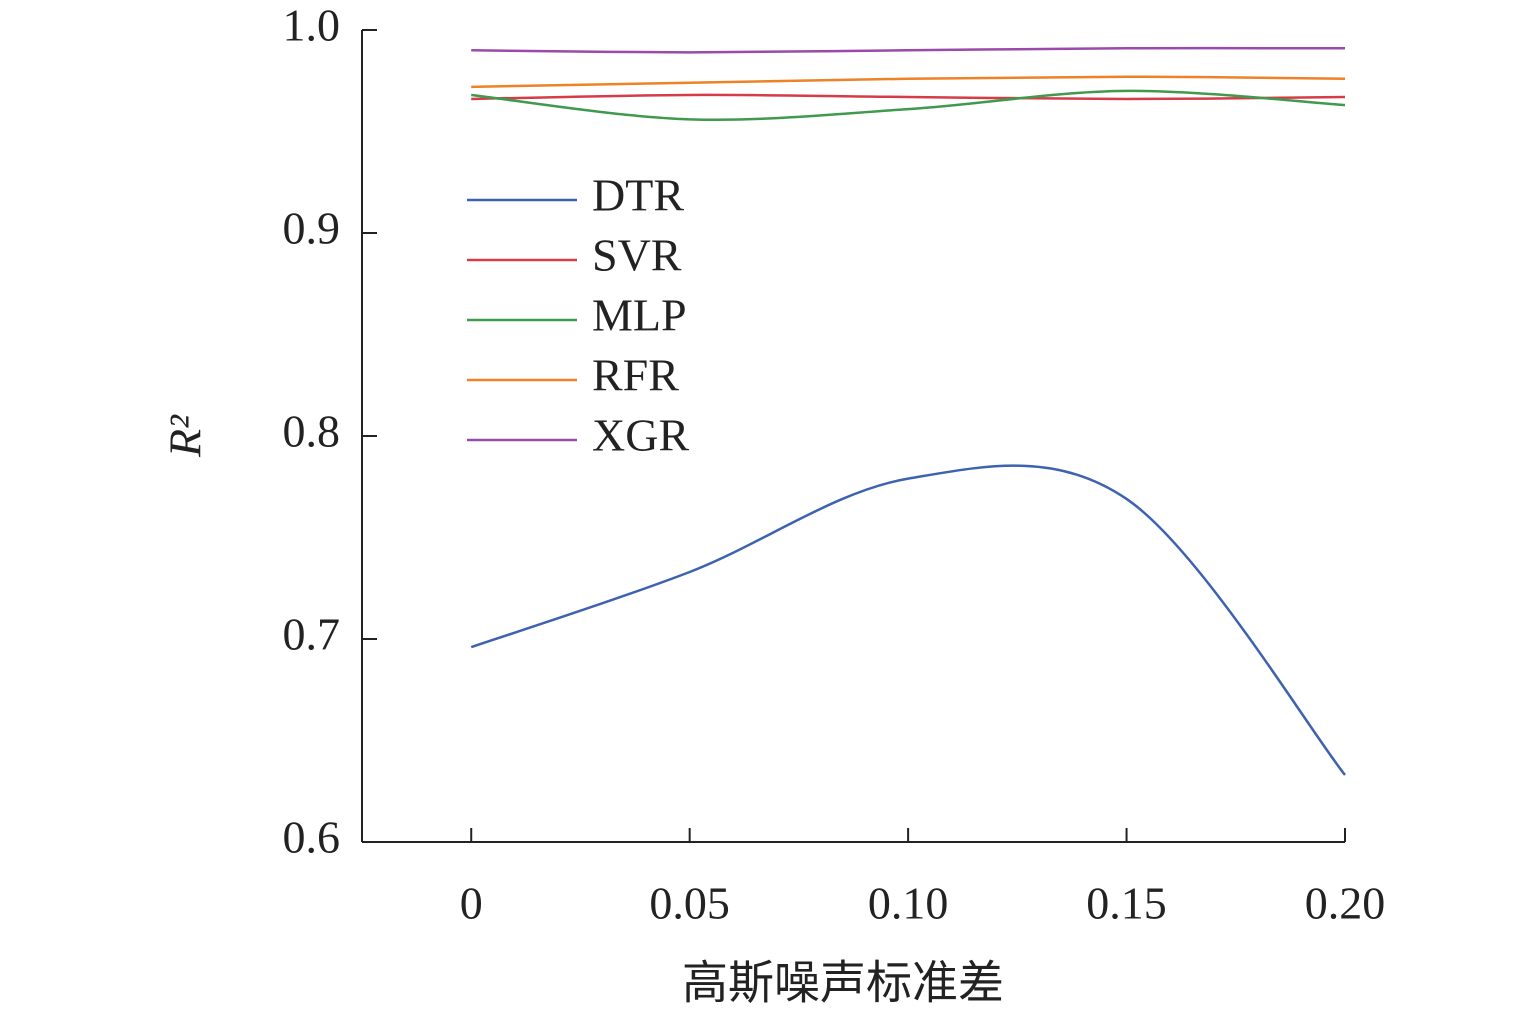  What do you see at coordinates (639, 315) in the screenshot?
I see `legend-label: MLP` at bounding box center [639, 315].